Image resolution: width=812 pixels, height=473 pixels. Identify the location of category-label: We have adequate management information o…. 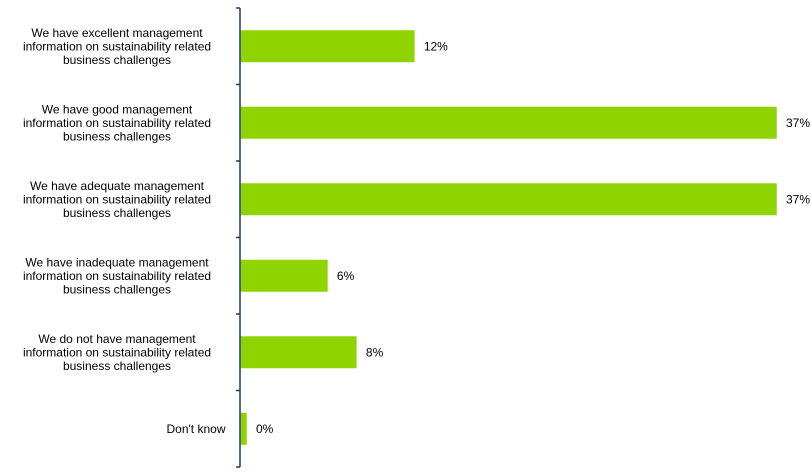
(117, 199).